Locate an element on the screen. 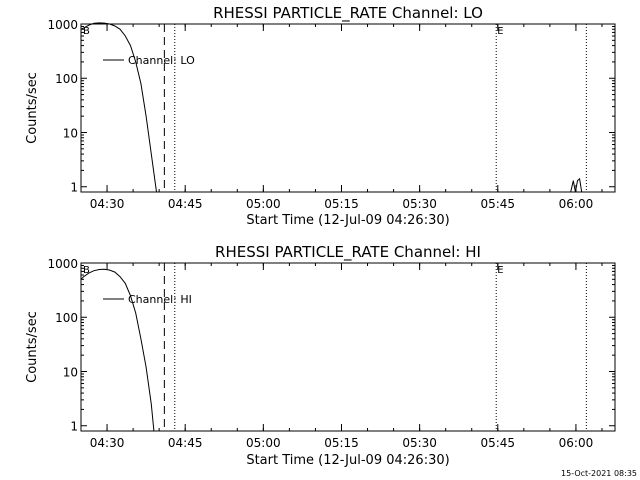  chart-title: RHESSI PARTICLE_RATE Channel: HI is located at coordinates (348, 252).